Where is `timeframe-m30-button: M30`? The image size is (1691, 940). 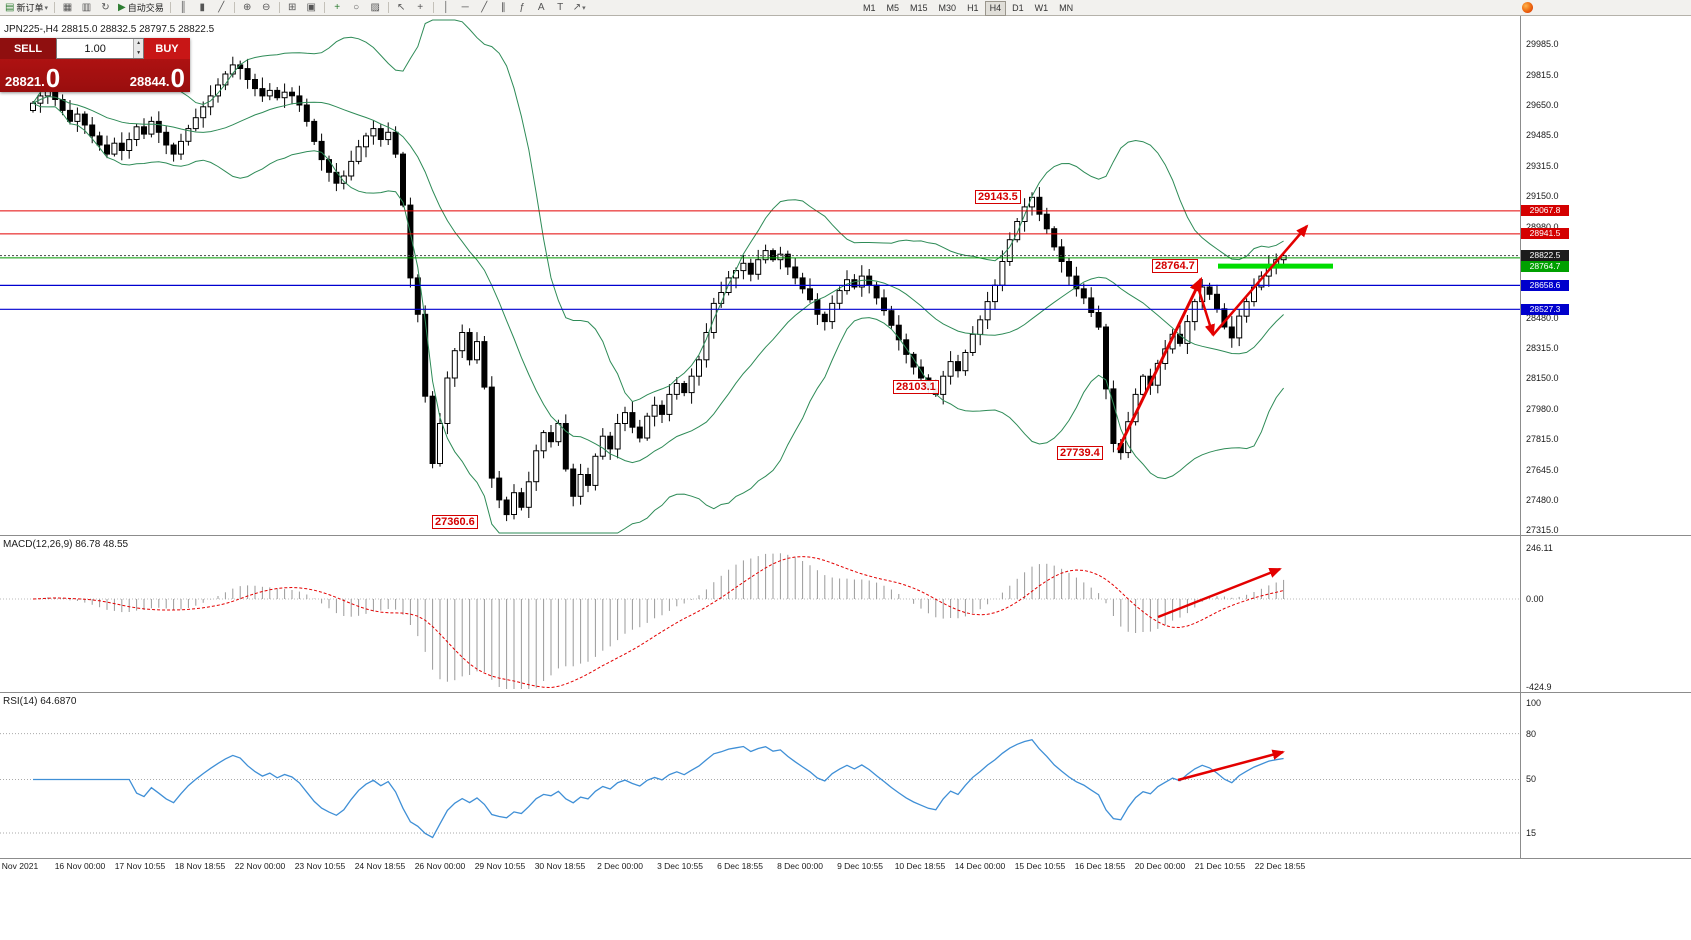 timeframe-m30-button: M30 is located at coordinates (947, 8).